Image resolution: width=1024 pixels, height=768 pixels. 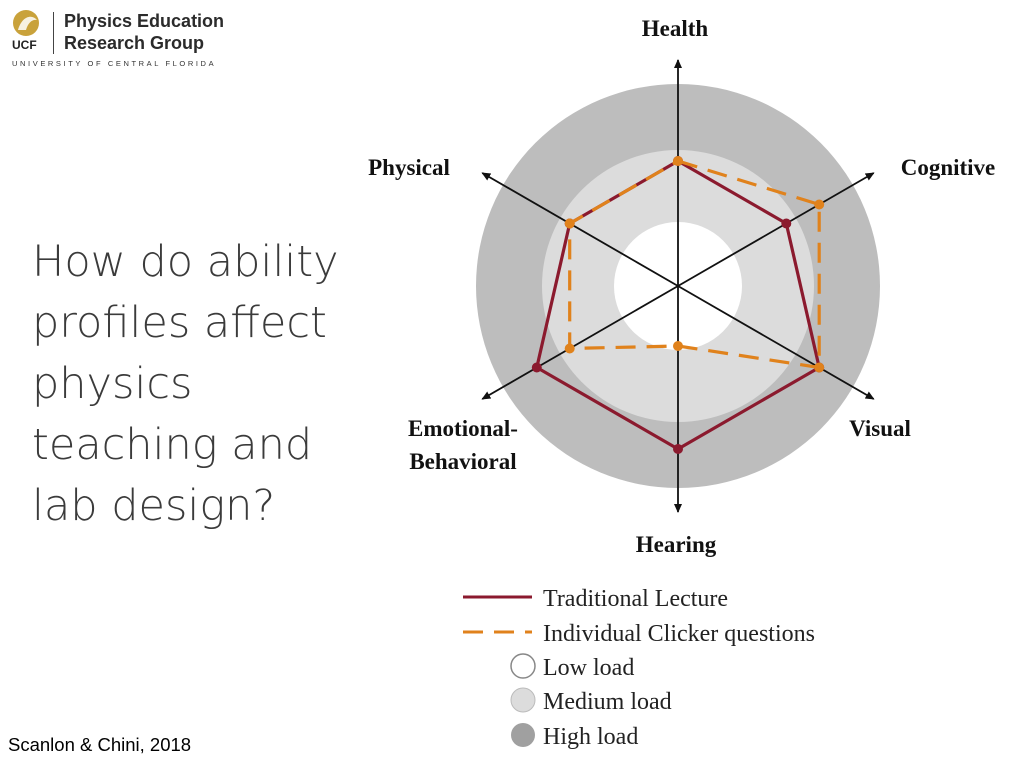 I want to click on data-point-clicker-health, so click(x=678, y=161).